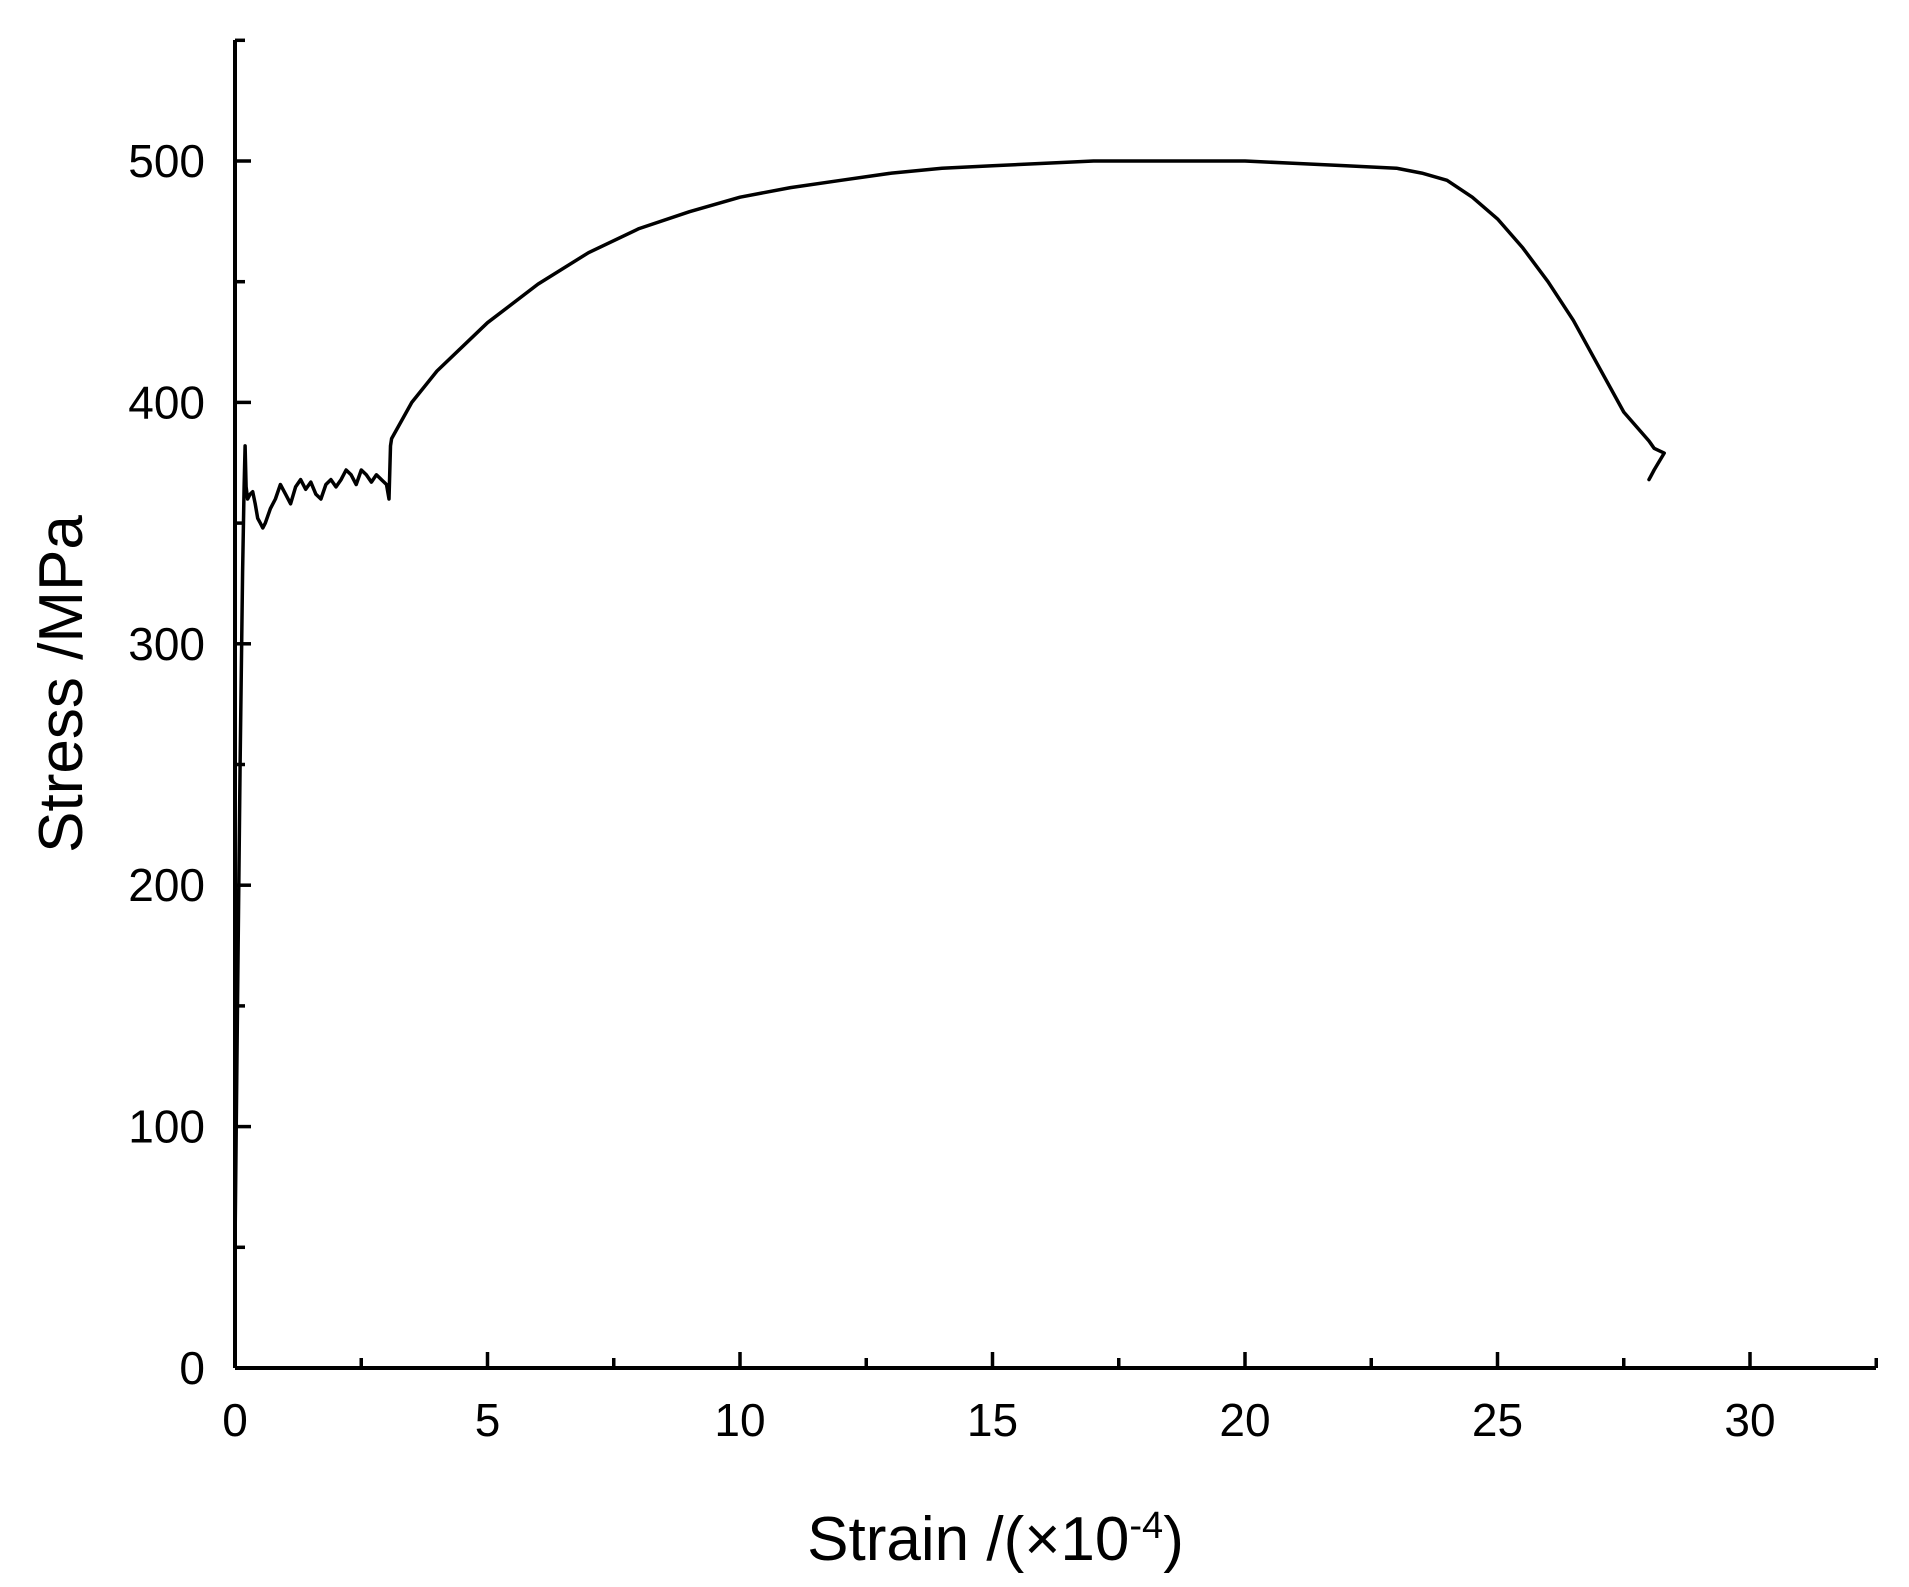 The width and height of the screenshot is (1909, 1587). I want to click on x-tick-label: 15, so click(992, 1420).